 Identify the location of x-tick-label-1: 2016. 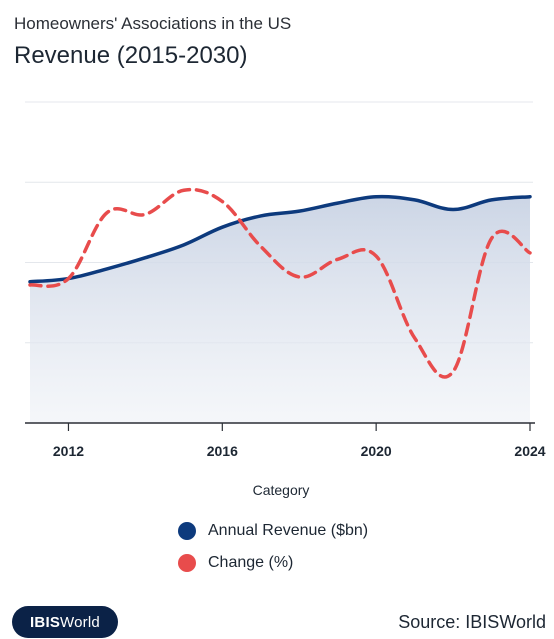
(222, 451).